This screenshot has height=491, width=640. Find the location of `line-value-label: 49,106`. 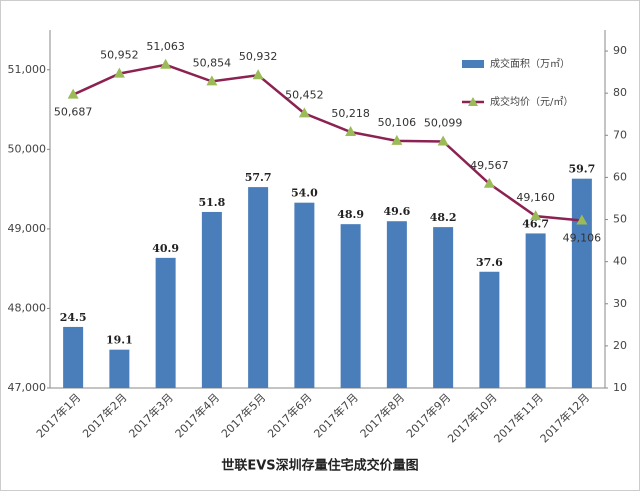

line-value-label: 49,106 is located at coordinates (582, 237).